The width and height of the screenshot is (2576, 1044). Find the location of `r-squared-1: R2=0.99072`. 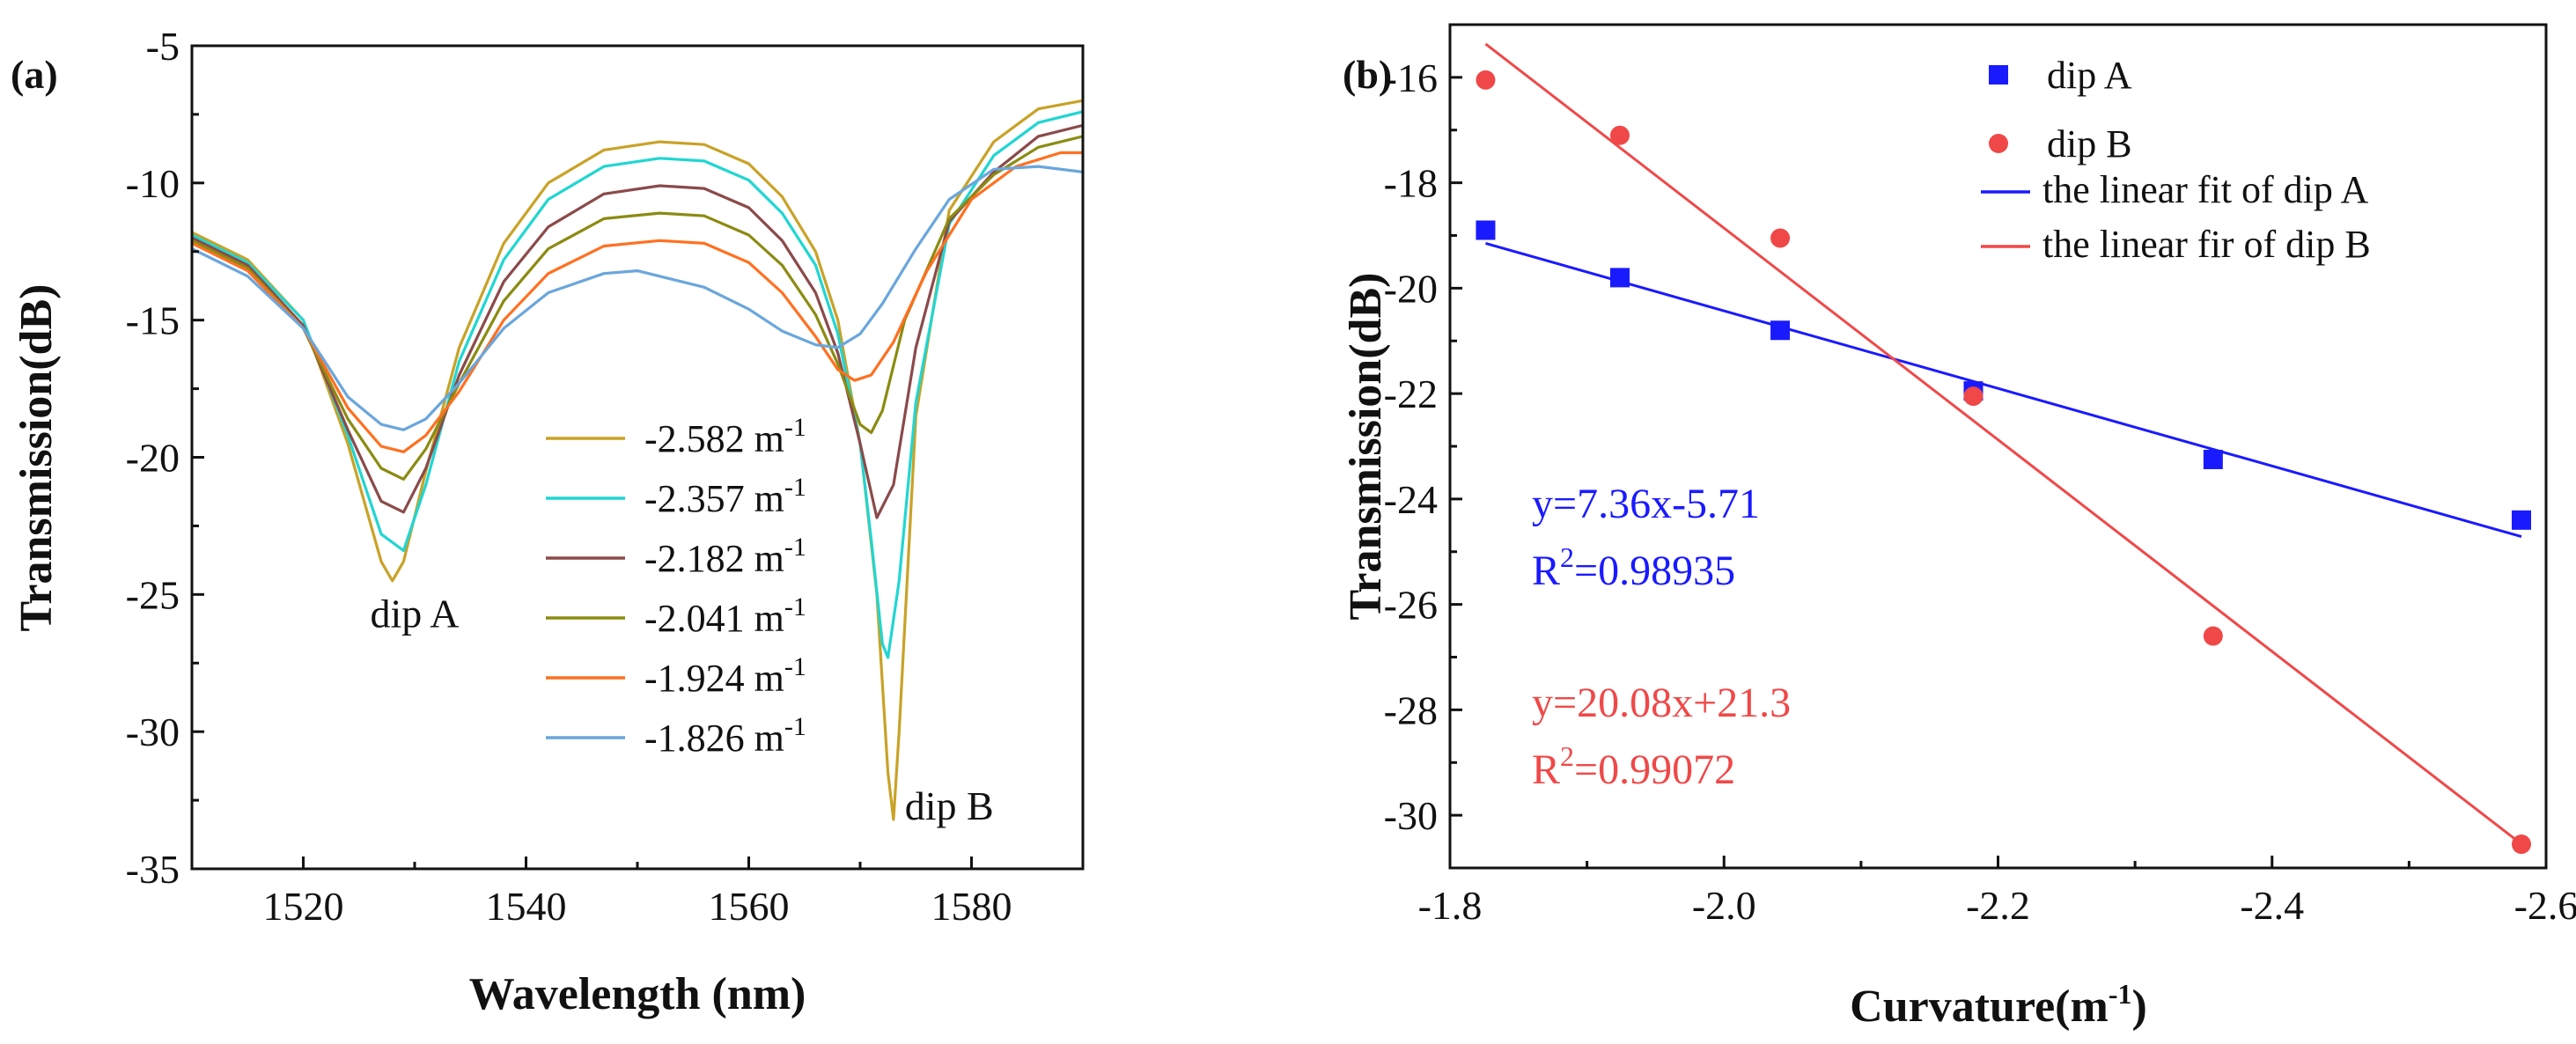

r-squared-1: R2=0.99072 is located at coordinates (1634, 767).